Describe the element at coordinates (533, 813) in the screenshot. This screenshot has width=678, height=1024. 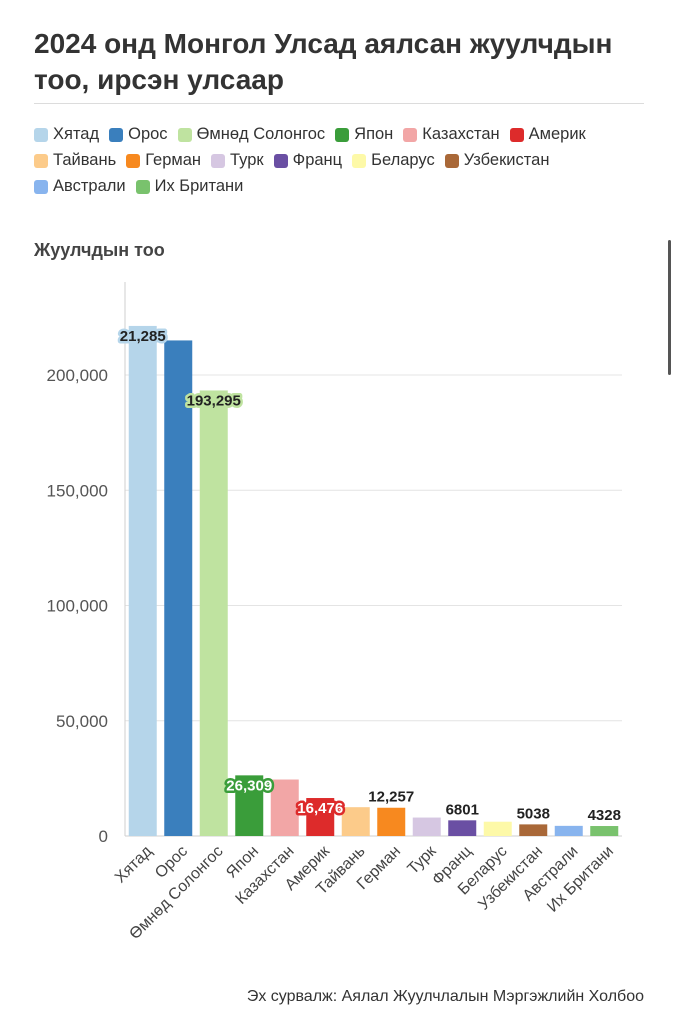
I see `data-label: 5038` at that location.